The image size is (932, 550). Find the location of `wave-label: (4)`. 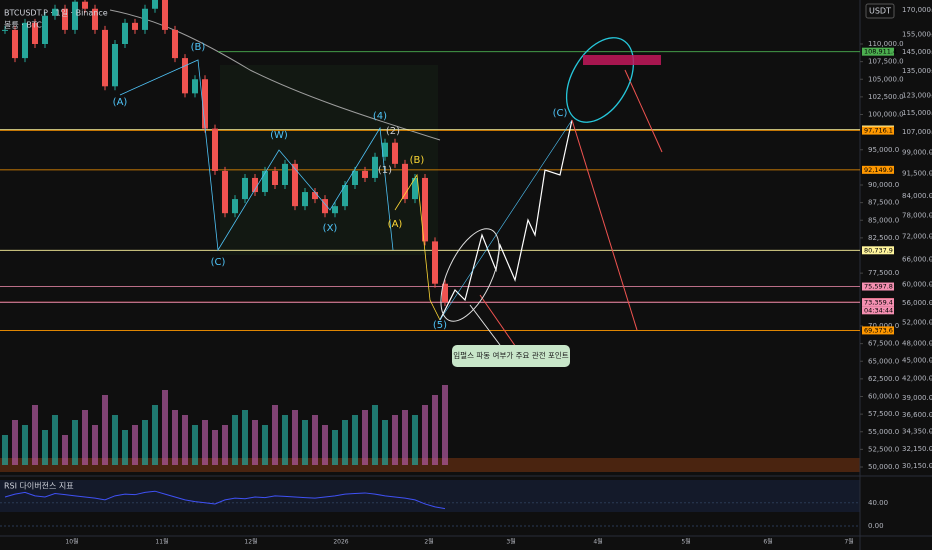

wave-label: (4) is located at coordinates (380, 116).